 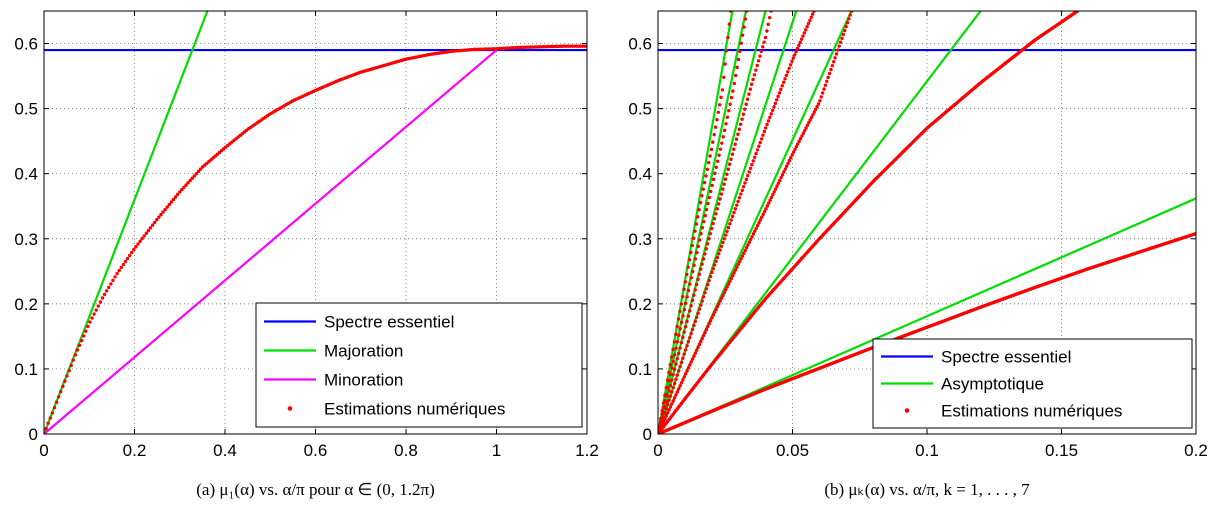 I want to click on y-tick-label: 0.2, so click(x=26, y=304).